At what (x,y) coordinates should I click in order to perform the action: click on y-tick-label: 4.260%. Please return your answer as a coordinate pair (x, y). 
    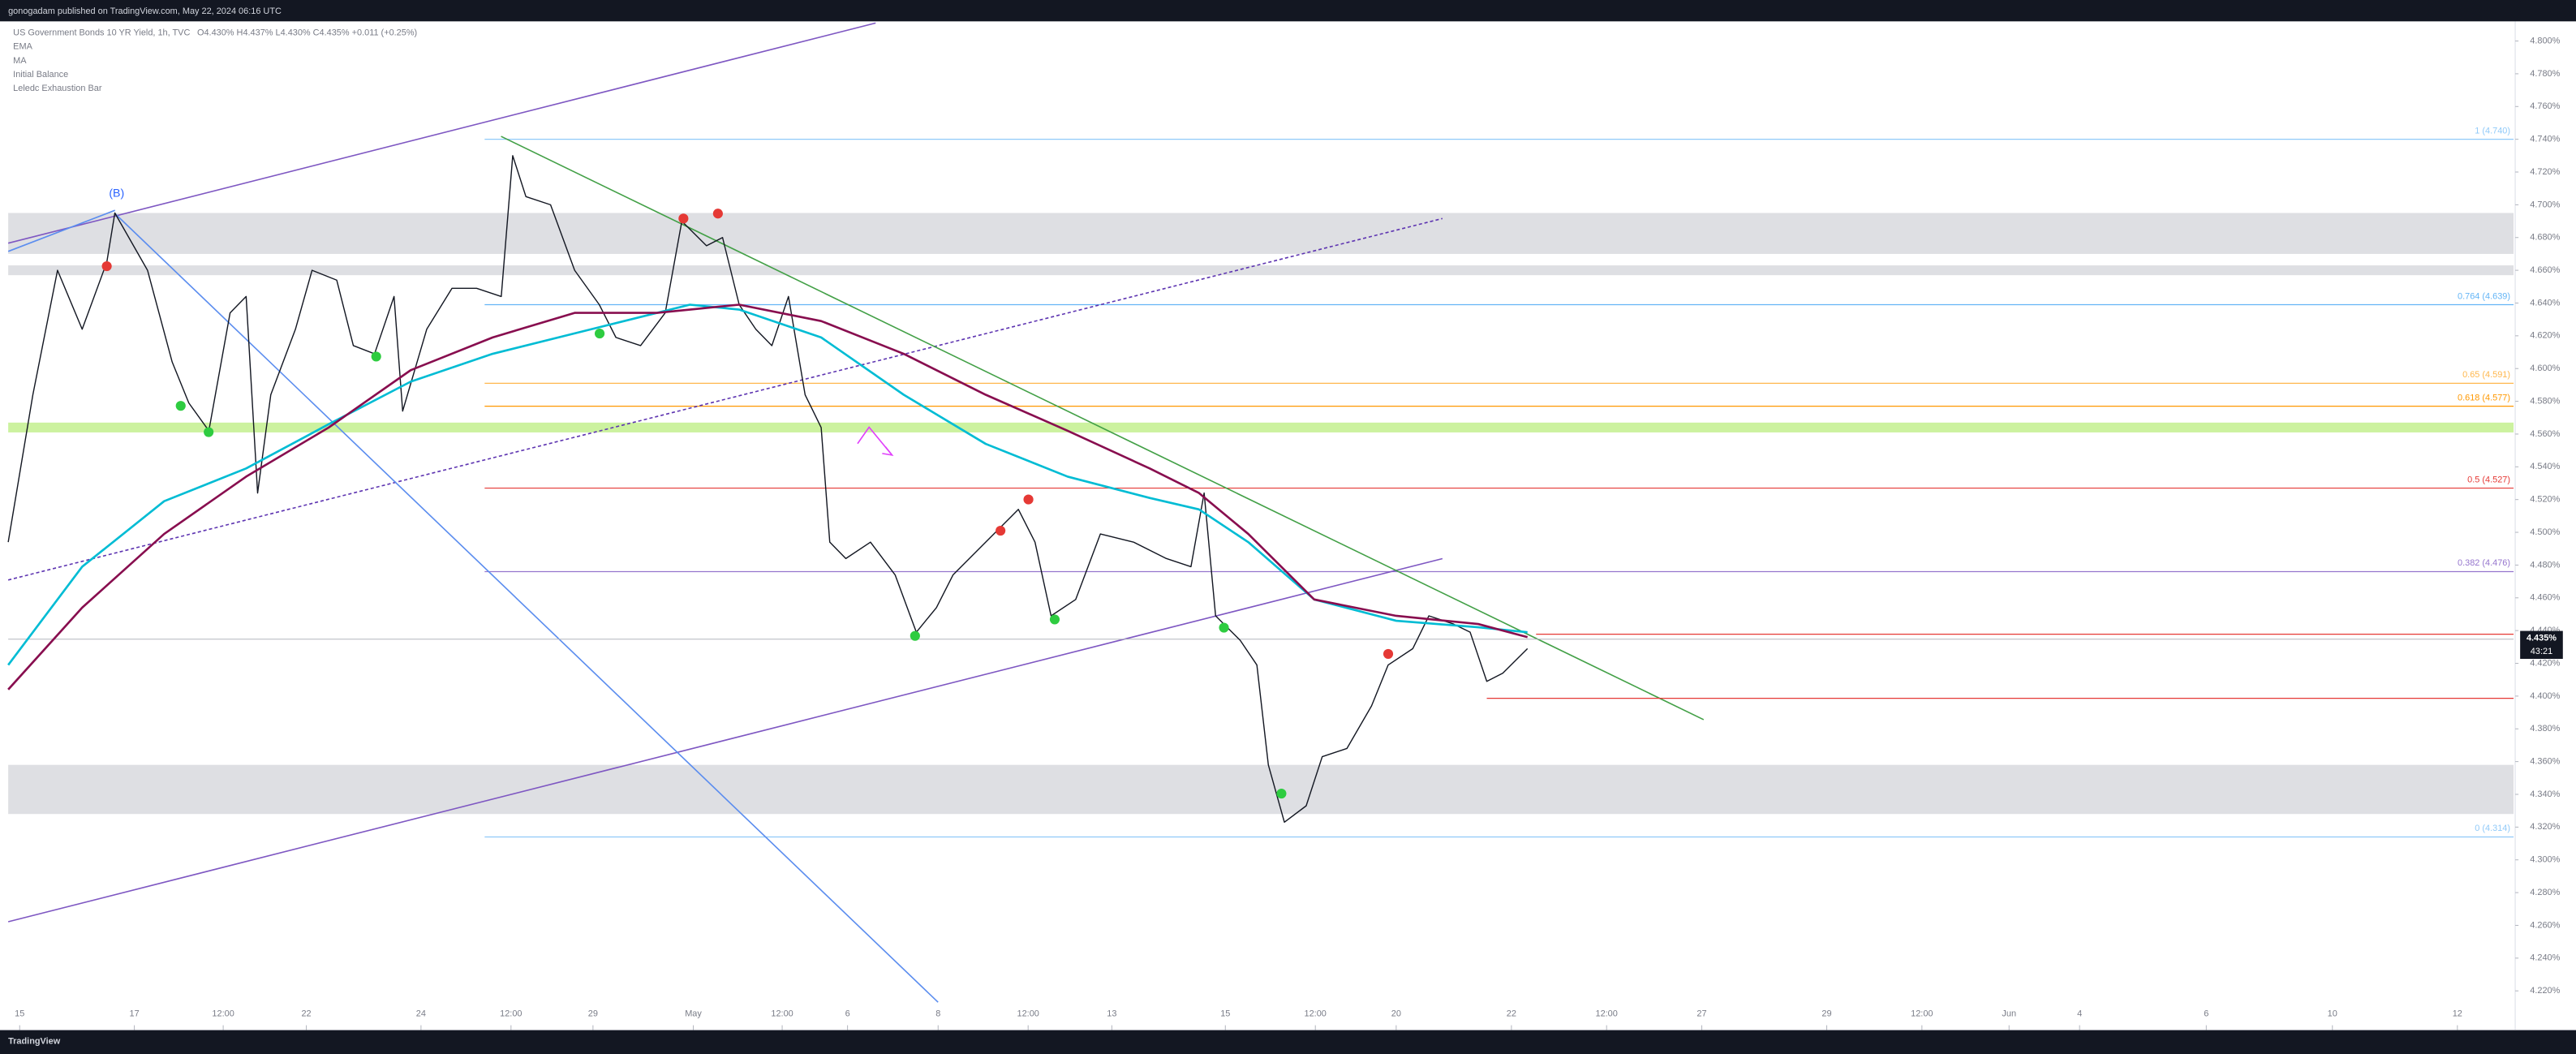
    Looking at the image, I should click on (2545, 925).